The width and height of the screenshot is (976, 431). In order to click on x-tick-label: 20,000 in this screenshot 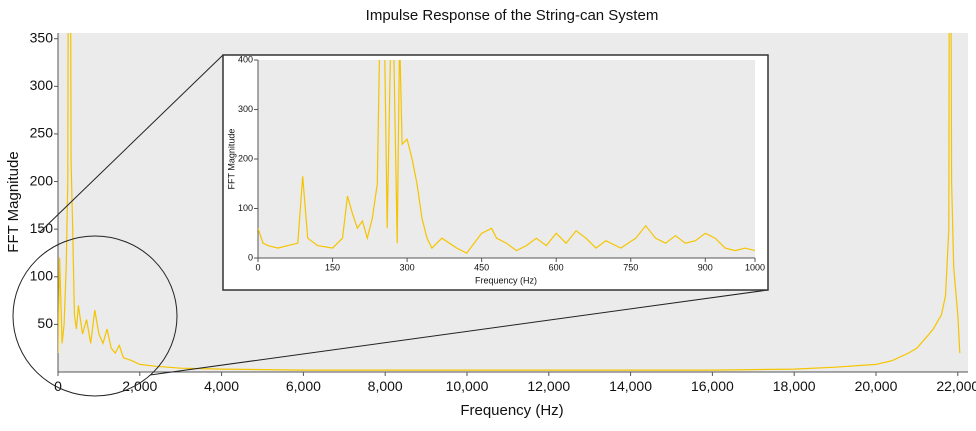, I will do `click(876, 386)`.